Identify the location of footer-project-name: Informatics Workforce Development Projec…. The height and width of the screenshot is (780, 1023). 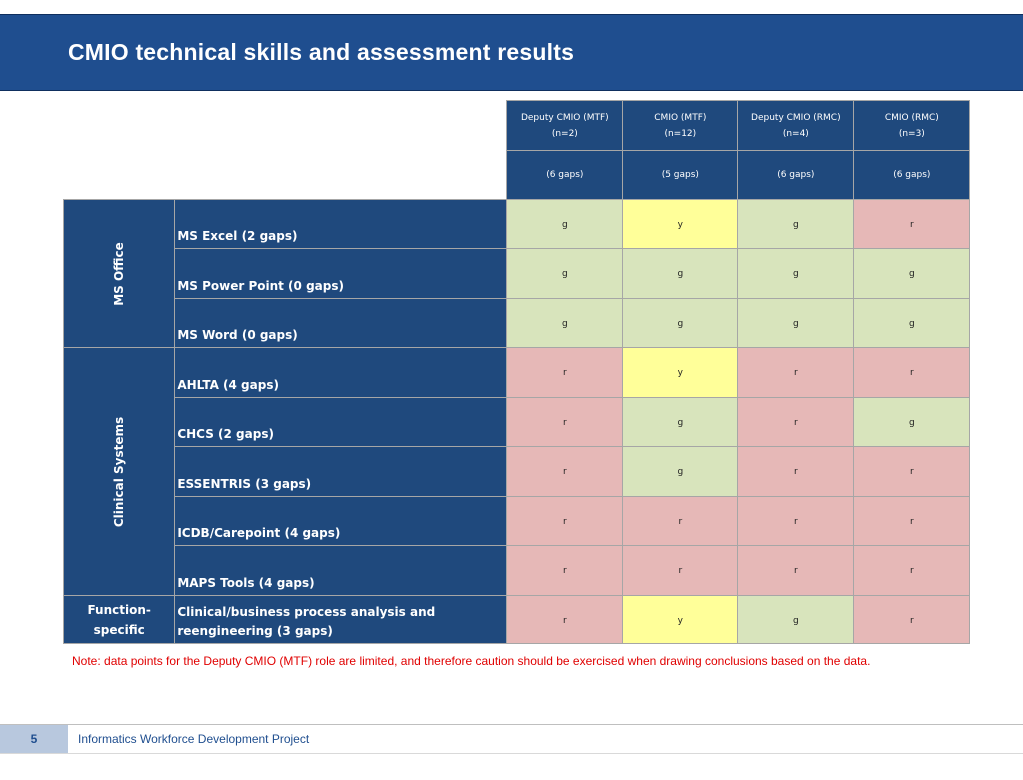
(194, 739).